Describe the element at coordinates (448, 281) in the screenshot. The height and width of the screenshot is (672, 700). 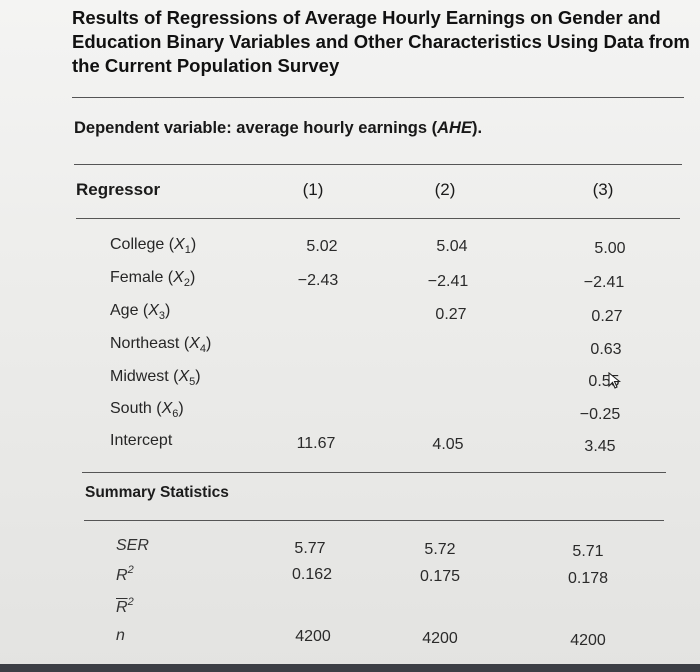
I see `cell-col-2: −2.41` at that location.